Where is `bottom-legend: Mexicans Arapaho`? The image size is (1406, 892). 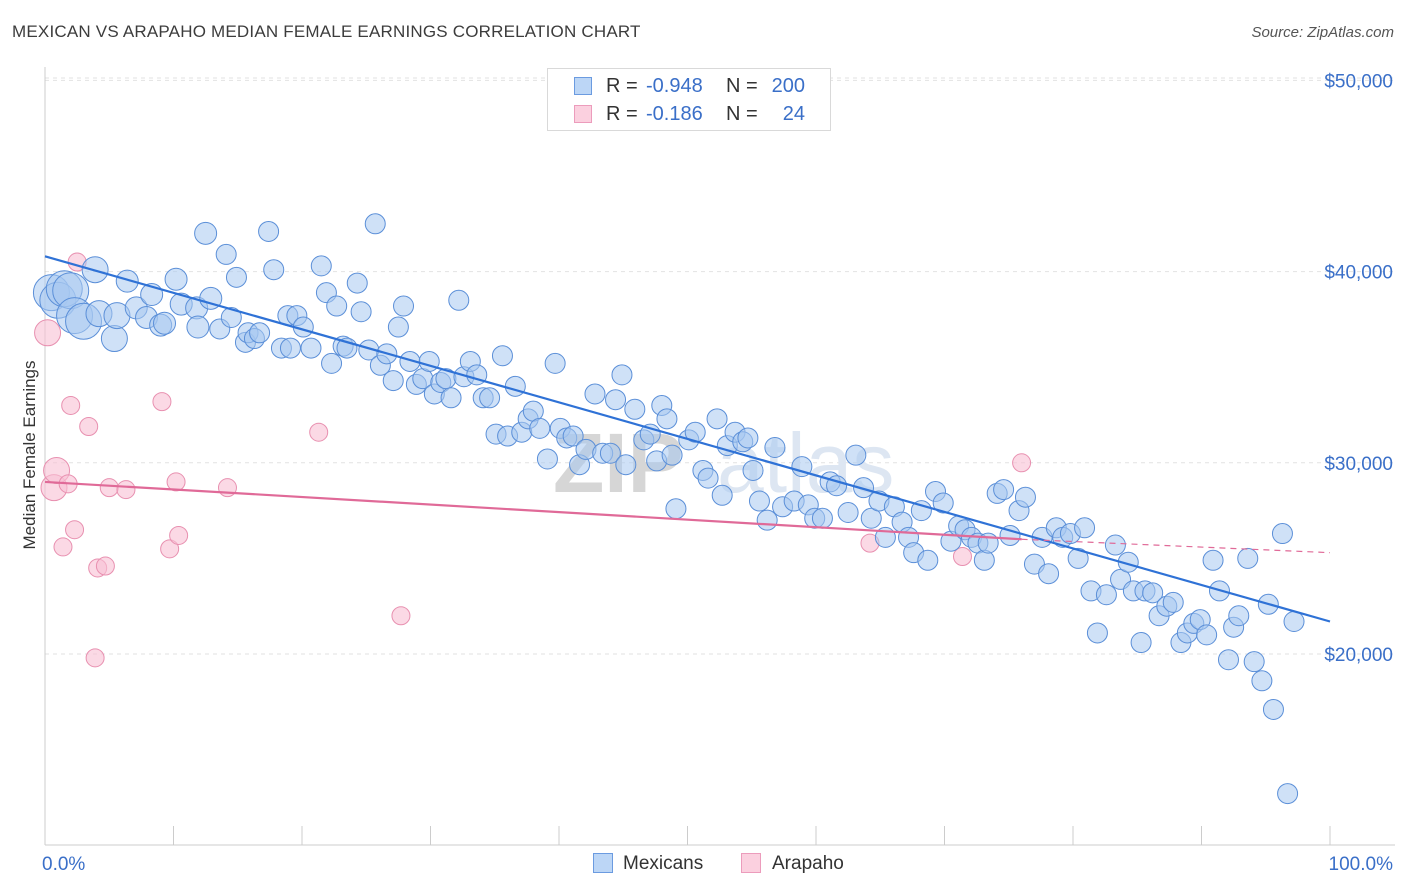 bottom-legend: Mexicans Arapaho is located at coordinates (703, 865).